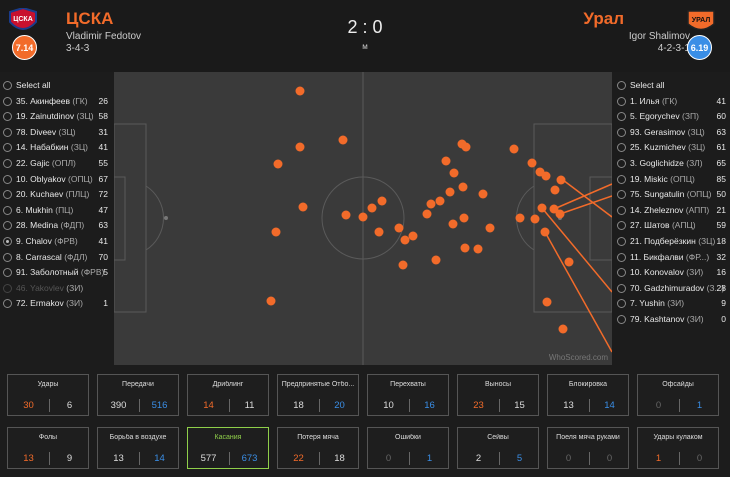 This screenshot has height=477, width=730. I want to click on stat-box: Перехваты 10 16, so click(408, 395).